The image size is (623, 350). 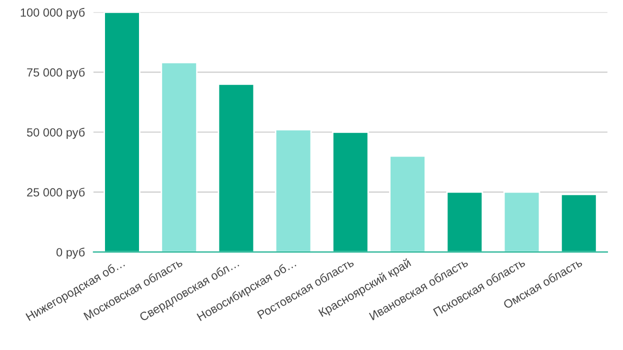 What do you see at coordinates (56, 193) in the screenshot?
I see `y-tick-label: 25 000 руб` at bounding box center [56, 193].